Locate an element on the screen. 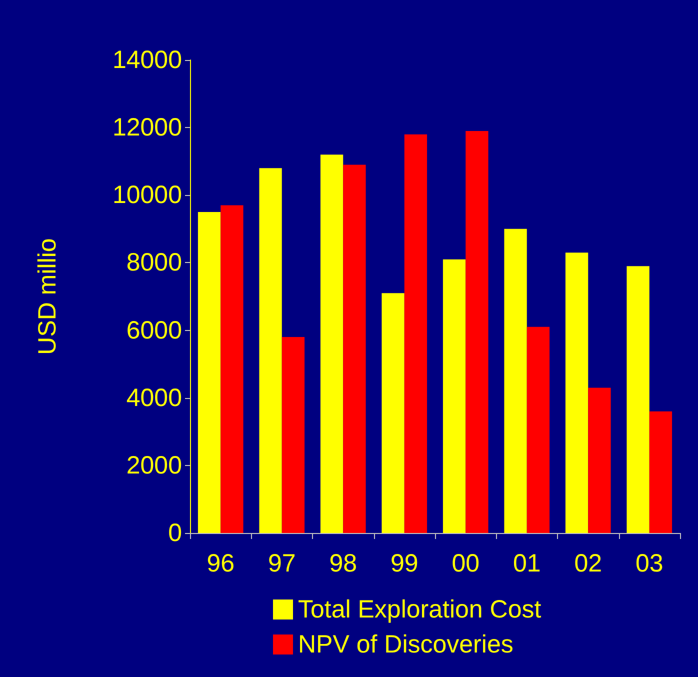  x-tick-label: 00 is located at coordinates (466, 564).